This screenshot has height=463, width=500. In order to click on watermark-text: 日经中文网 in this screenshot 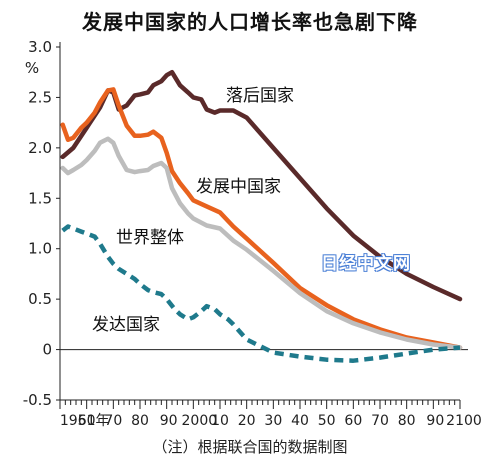, I will do `click(366, 264)`.